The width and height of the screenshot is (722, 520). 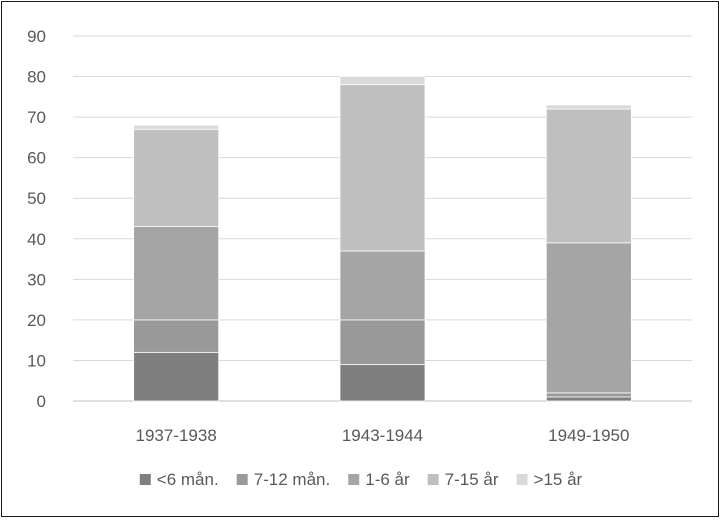 I want to click on legend: <6 mån. 7-12 mån. 1-6 år 7-15 år >15 år, so click(x=361, y=479).